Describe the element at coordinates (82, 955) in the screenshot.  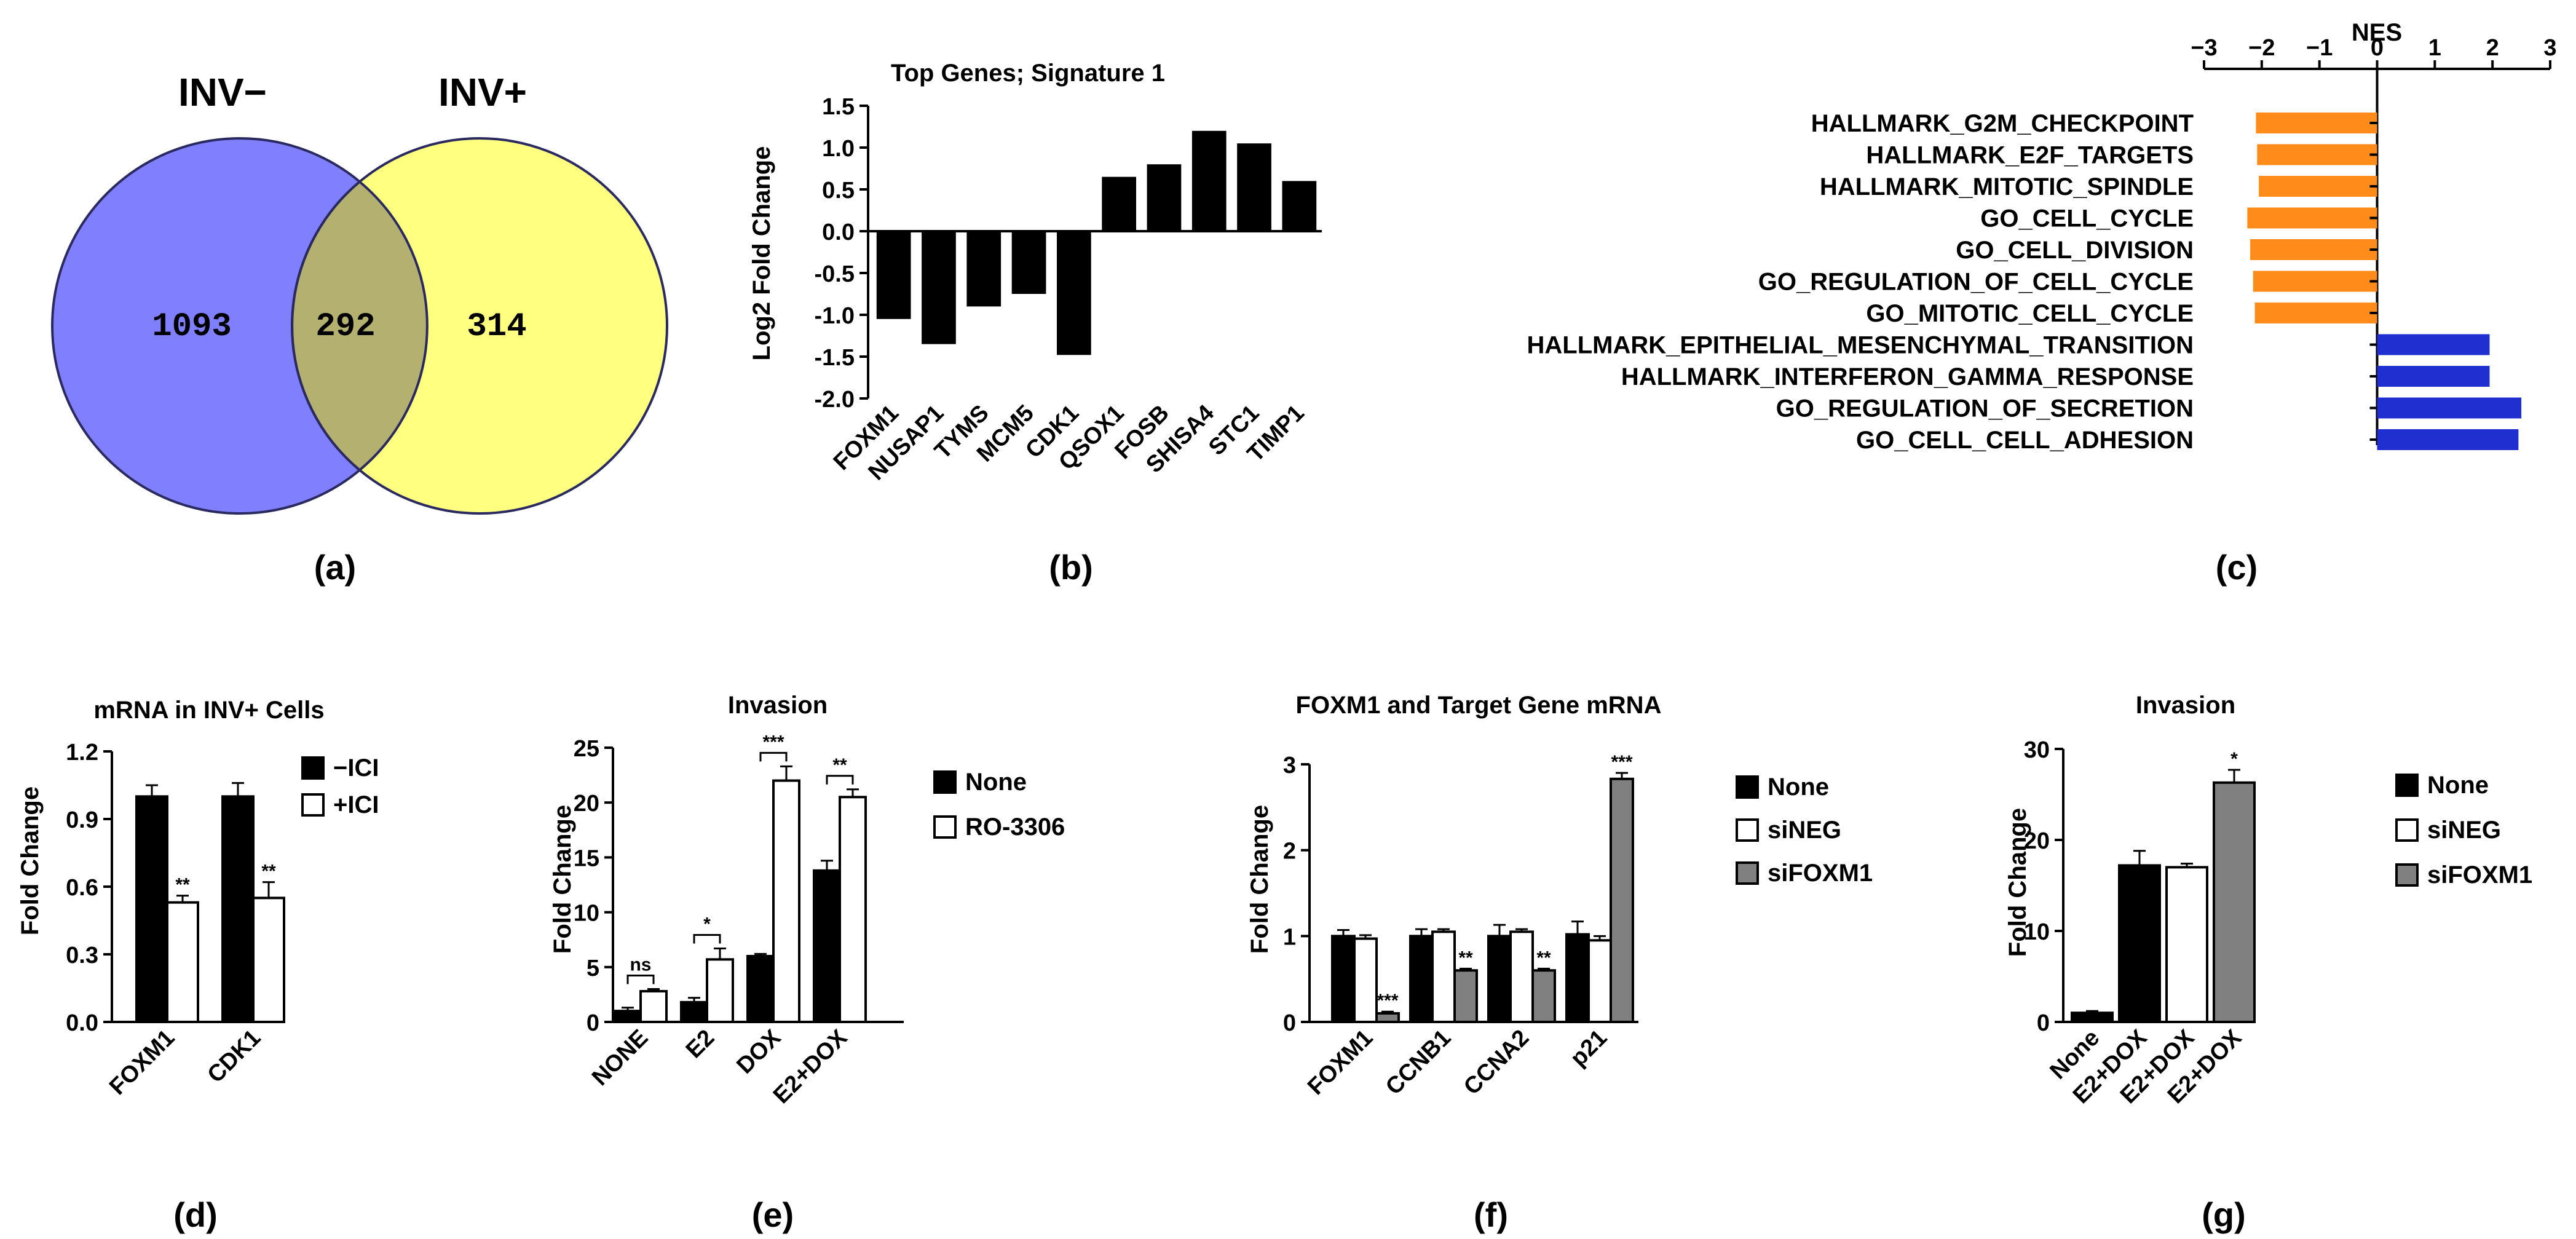
I see `y-tick-label: 0.3` at that location.